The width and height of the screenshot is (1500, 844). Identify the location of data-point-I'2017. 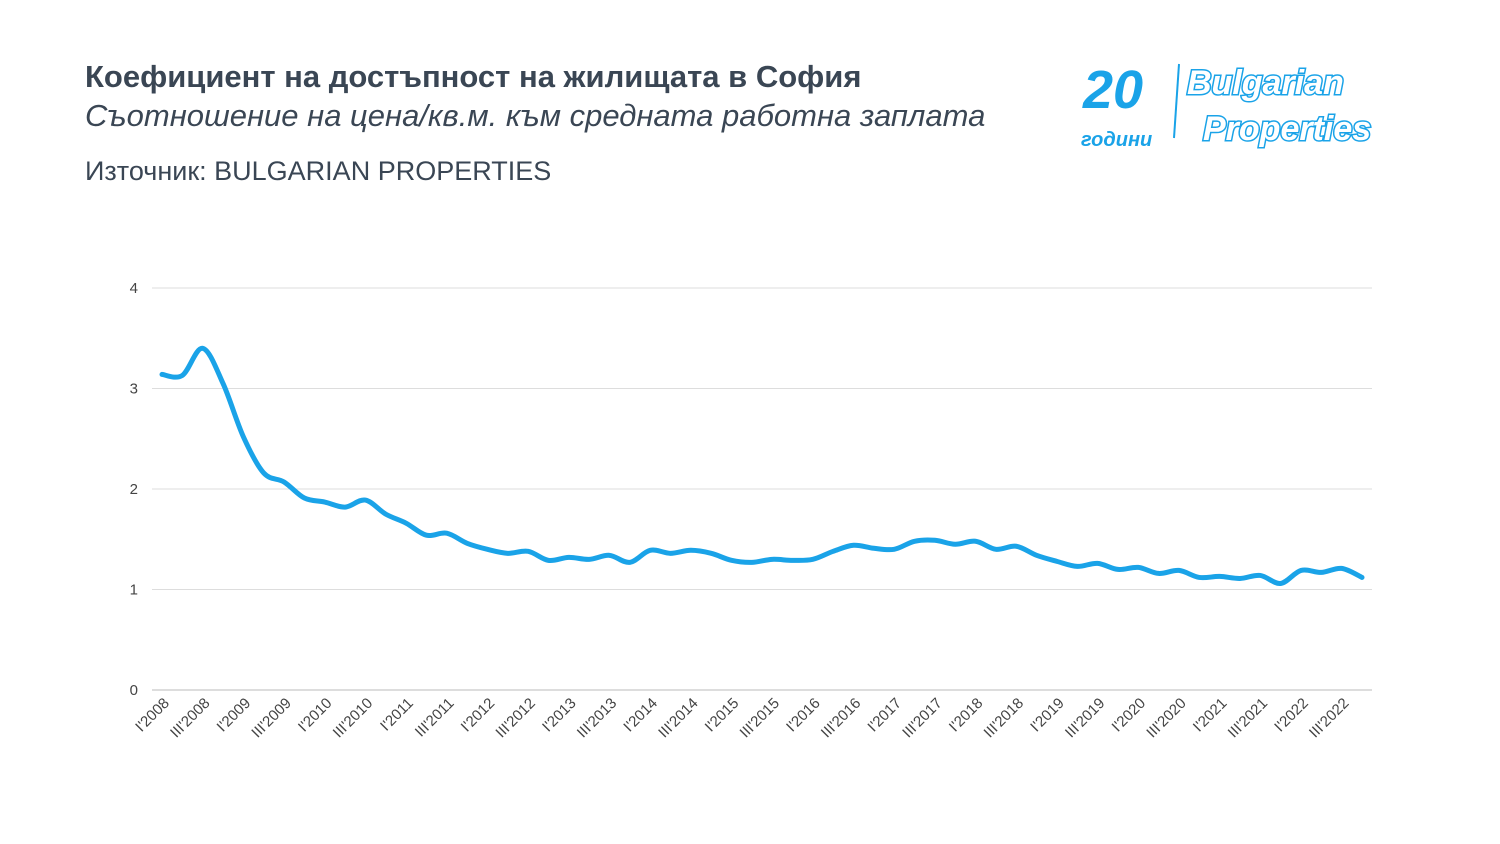
(894, 549).